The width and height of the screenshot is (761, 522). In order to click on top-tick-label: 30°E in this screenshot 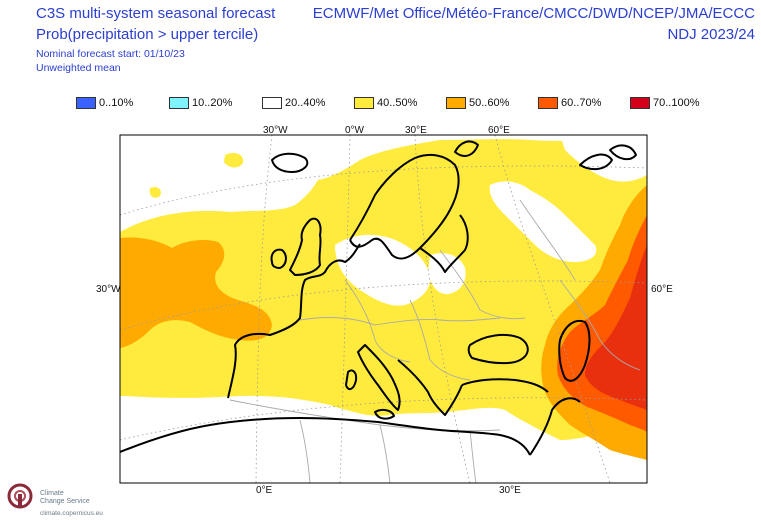, I will do `click(416, 130)`.